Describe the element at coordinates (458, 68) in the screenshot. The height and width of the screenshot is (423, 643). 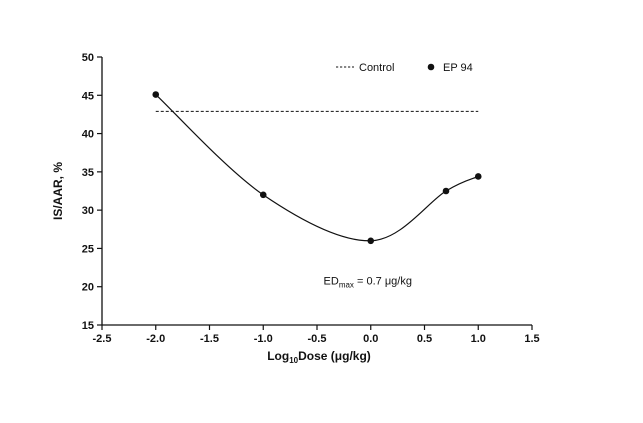
I see `legend-ep94-label: EP 94` at that location.